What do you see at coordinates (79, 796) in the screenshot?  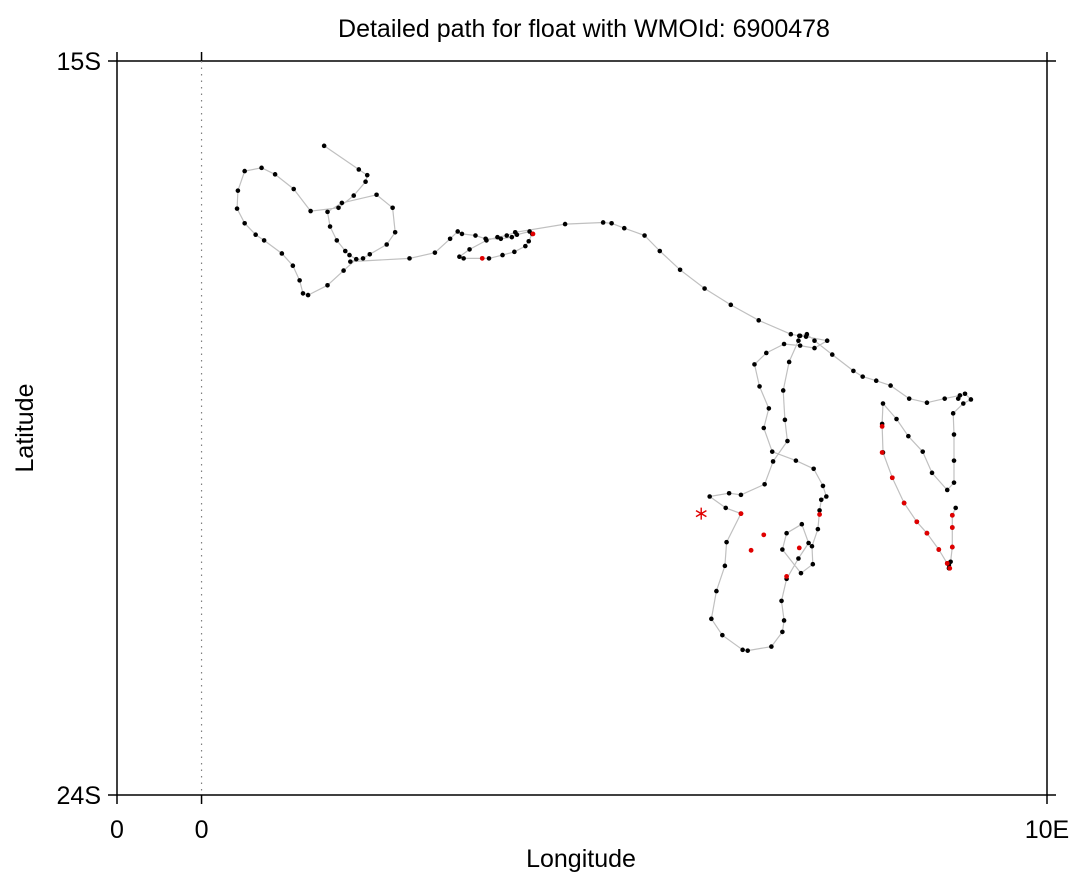 I see `y-tick-label: 24S` at bounding box center [79, 796].